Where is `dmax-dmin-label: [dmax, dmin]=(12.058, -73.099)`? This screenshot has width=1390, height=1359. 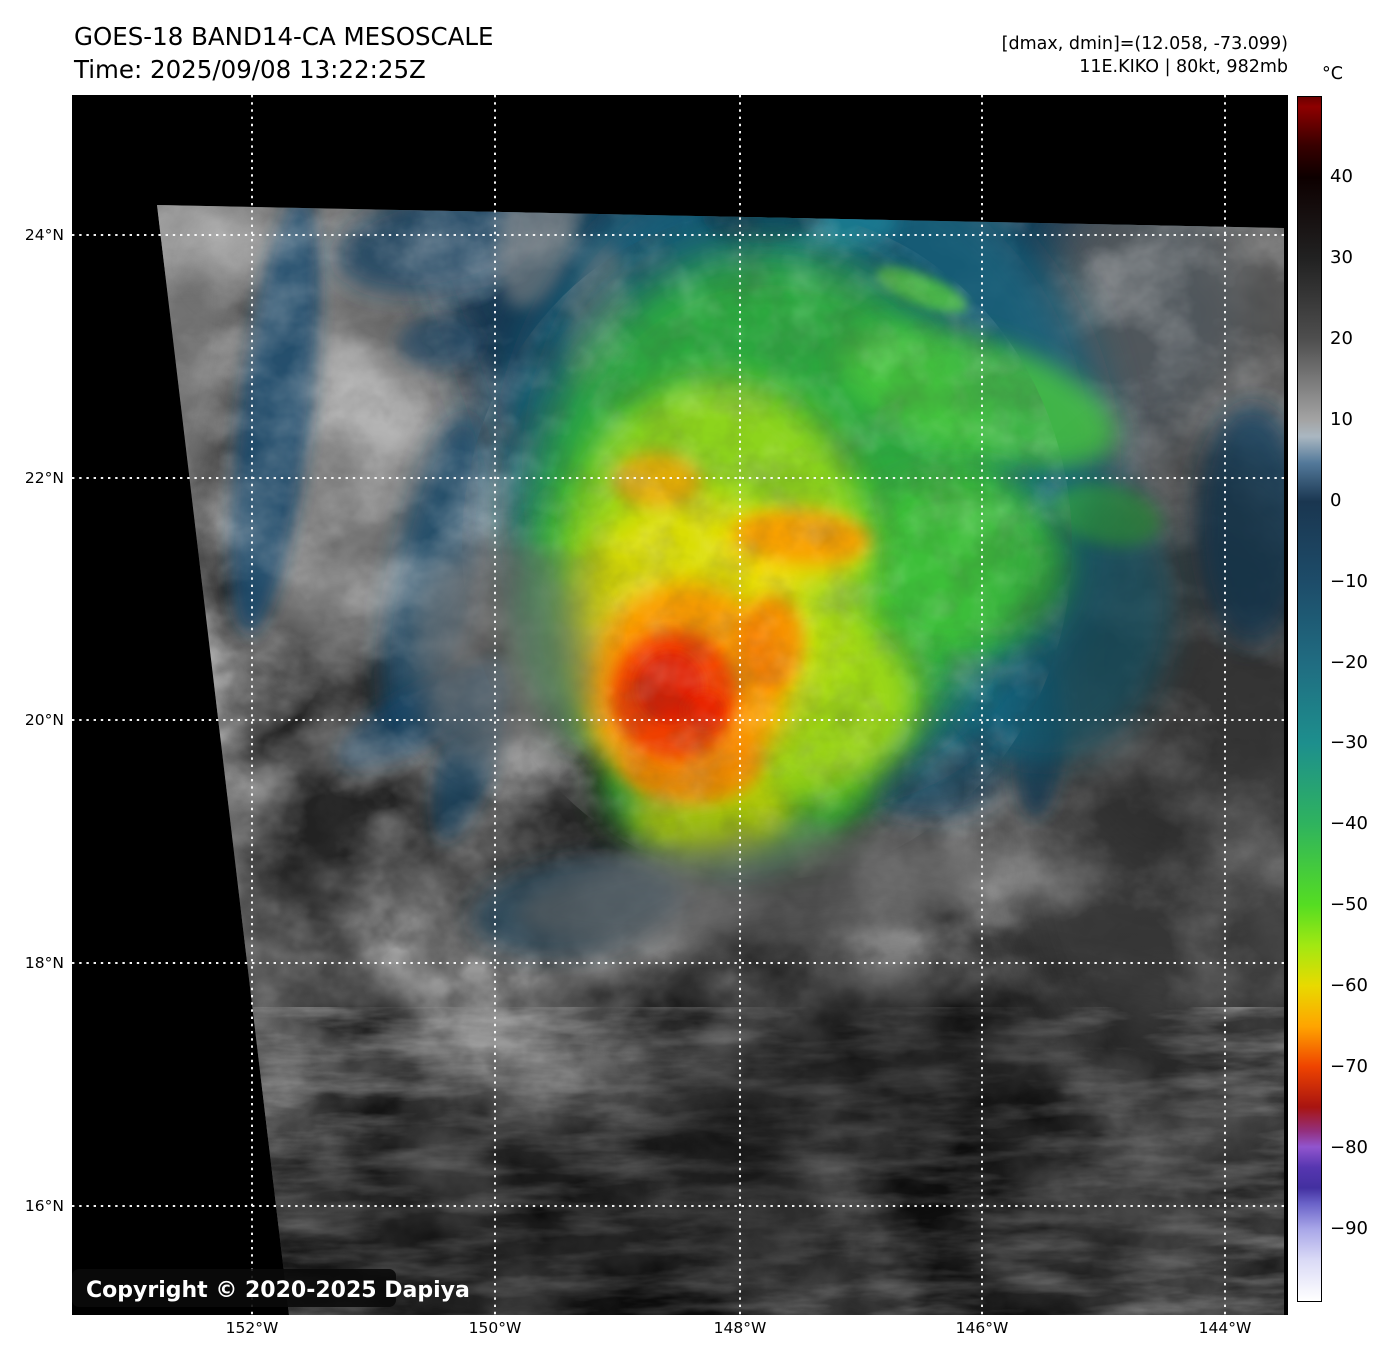 dmax-dmin-label: [dmax, dmin]=(12.058, -73.099) is located at coordinates (1144, 44).